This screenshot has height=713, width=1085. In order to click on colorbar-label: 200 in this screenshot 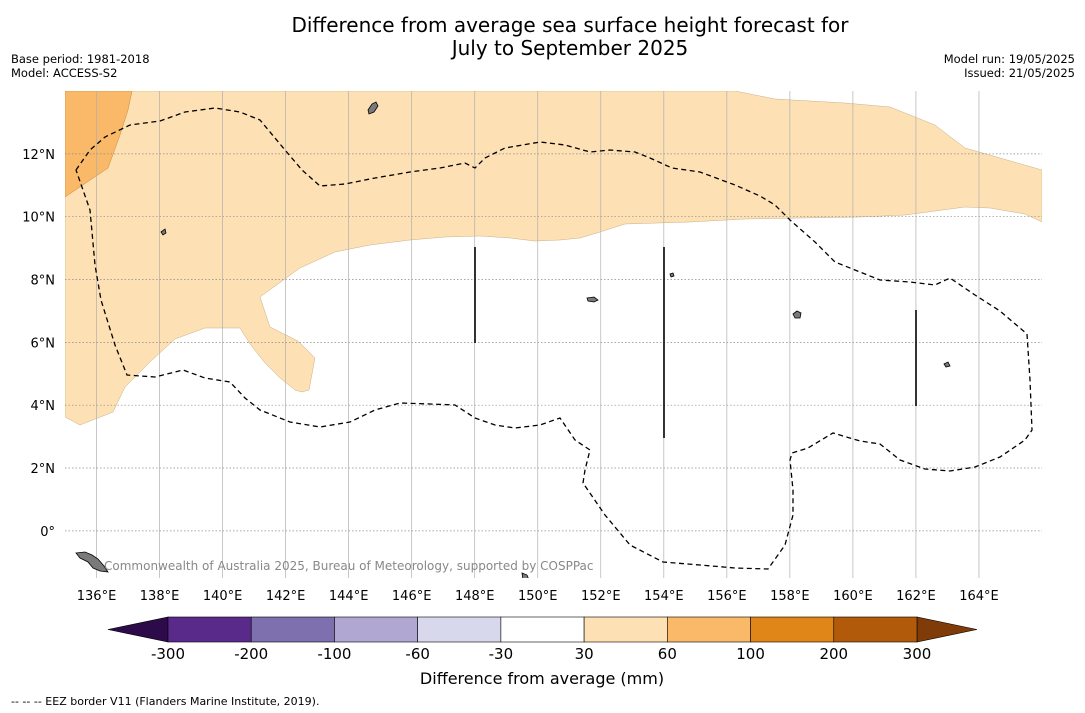, I will do `click(833, 654)`.